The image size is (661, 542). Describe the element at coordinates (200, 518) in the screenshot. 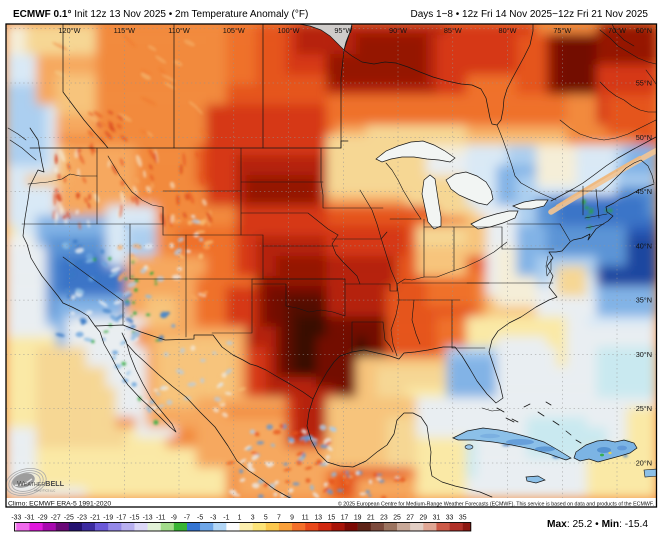

I see `svg-text: -5` at that location.